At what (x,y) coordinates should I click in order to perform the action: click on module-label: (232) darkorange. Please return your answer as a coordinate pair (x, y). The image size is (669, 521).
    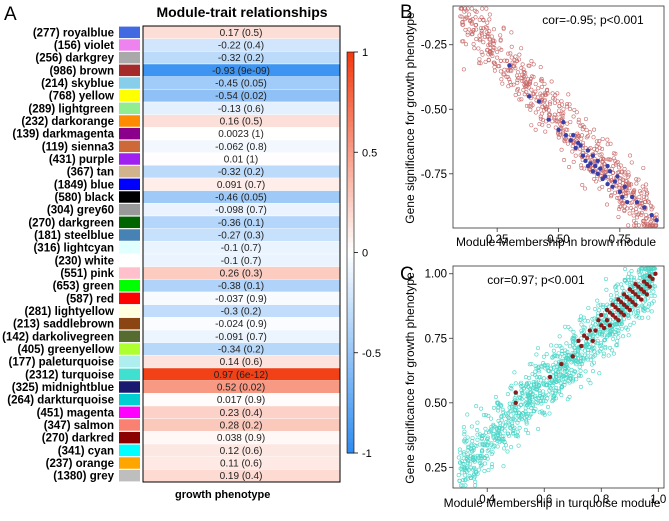
    Looking at the image, I should click on (67, 122).